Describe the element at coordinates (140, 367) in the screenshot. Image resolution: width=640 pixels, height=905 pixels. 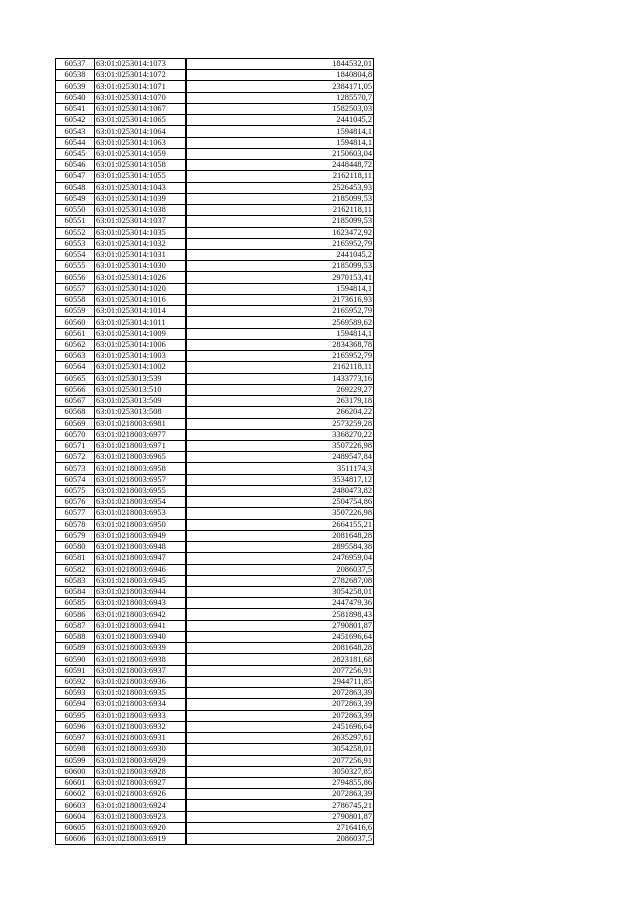
I see `cadastral-number: 63:01:0253014:1002` at that location.